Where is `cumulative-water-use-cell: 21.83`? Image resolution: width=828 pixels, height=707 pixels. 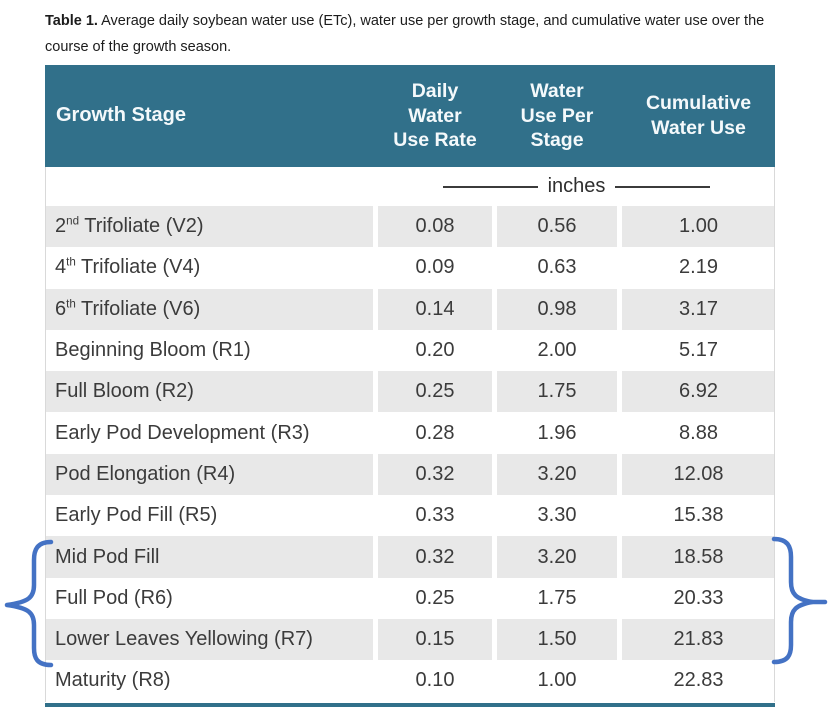 cumulative-water-use-cell: 21.83 is located at coordinates (698, 639).